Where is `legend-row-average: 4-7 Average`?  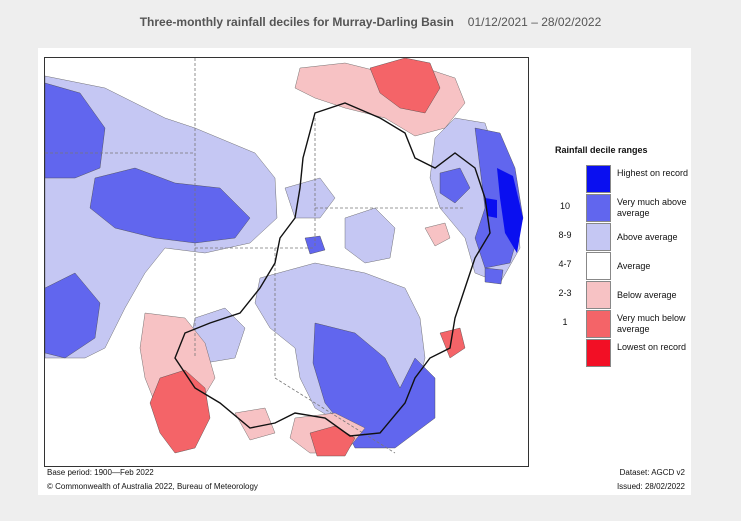
legend-row-average: 4-7 Average is located at coordinates (622, 266).